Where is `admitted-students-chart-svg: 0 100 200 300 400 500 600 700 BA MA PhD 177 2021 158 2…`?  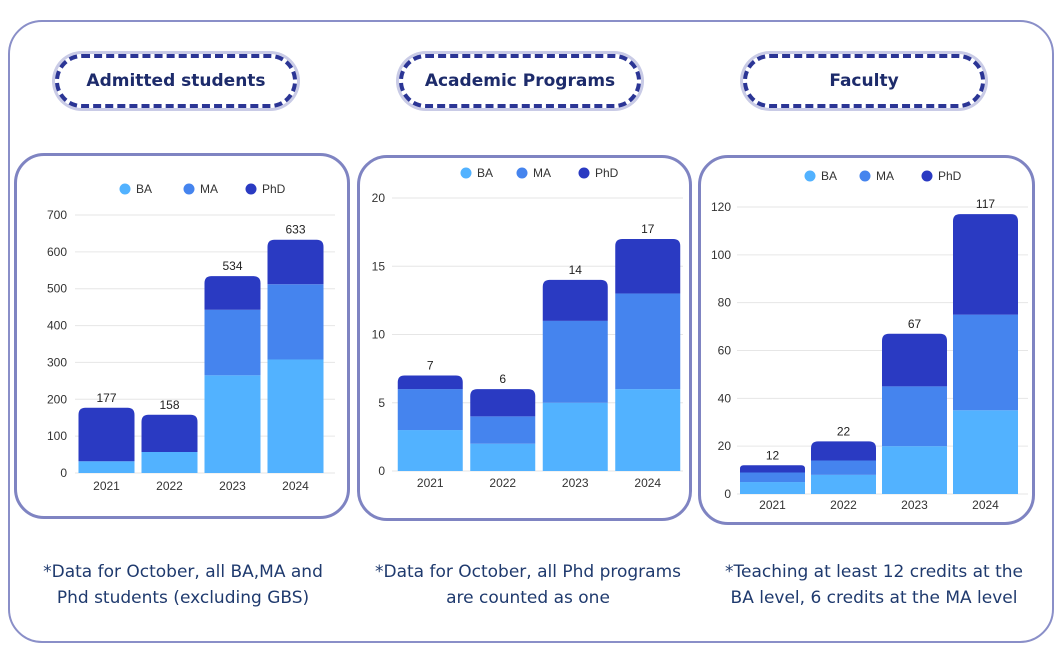
admitted-students-chart-svg: 0 100 200 300 400 500 600 700 BA MA PhD 177 2021 158 2… is located at coordinates (191, 337).